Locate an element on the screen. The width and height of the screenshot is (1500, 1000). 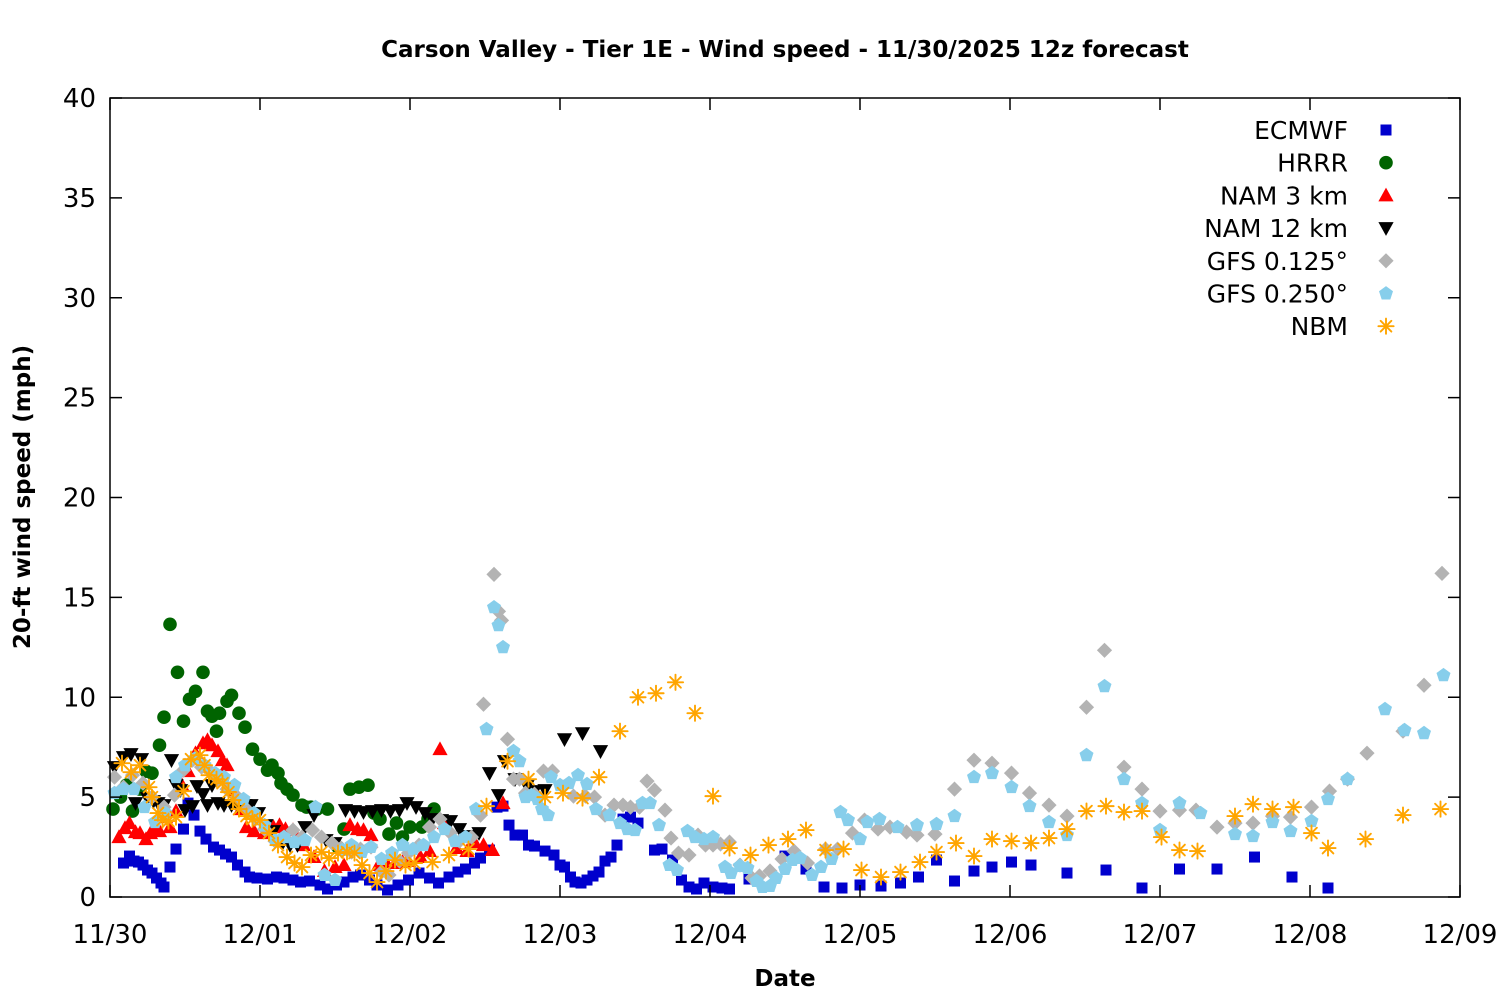
y-tick-label: 30 is located at coordinates (79, 299).